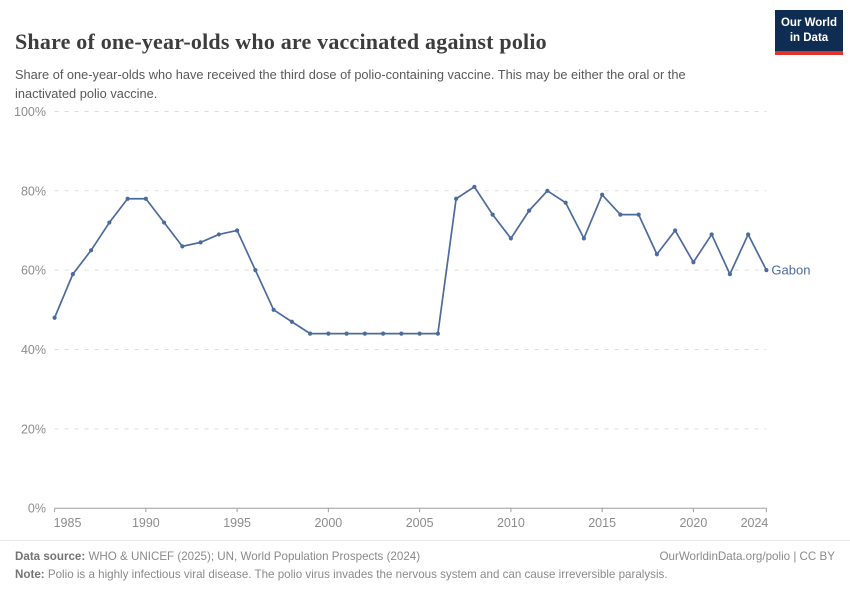  Describe the element at coordinates (401, 333) in the screenshot. I see `data-point-2004` at that location.